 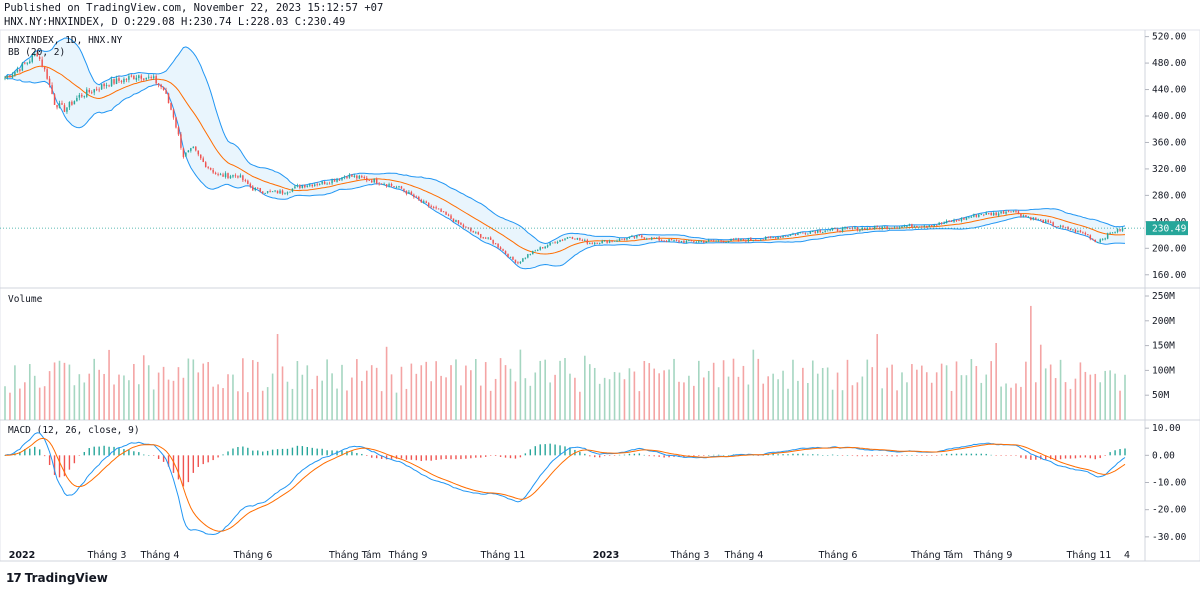 I want to click on macd-tick-label: -20.00, so click(x=1169, y=510).